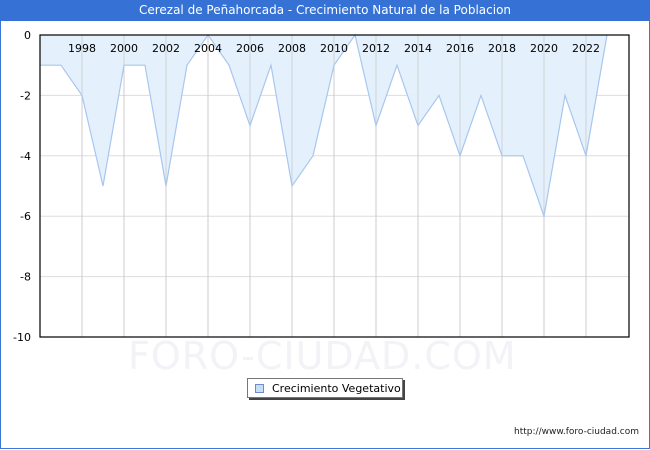  Describe the element at coordinates (336, 388) in the screenshot. I see `legend-label: Crecimiento Vegetativo` at that location.